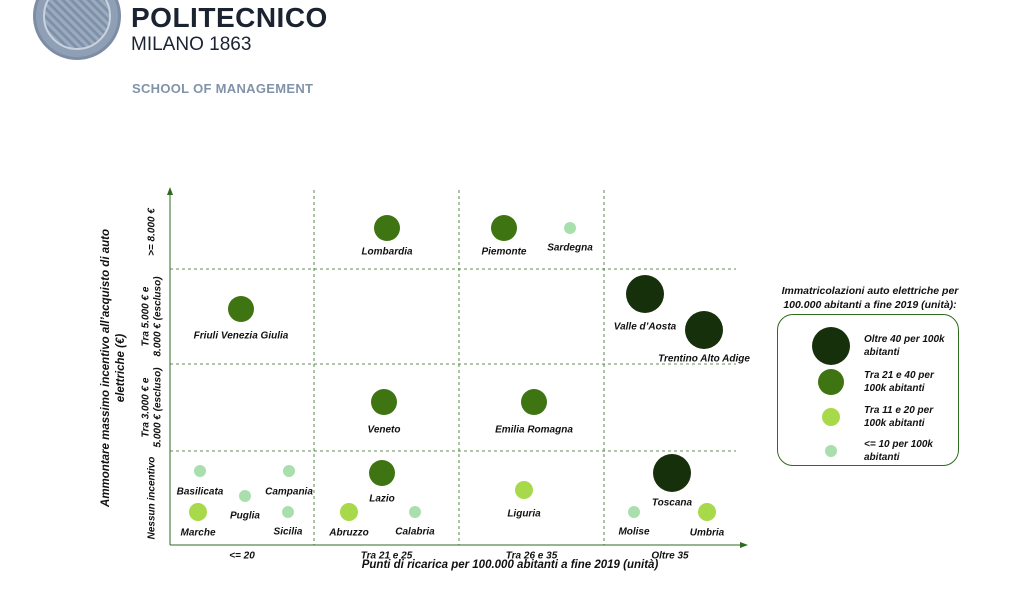  Describe the element at coordinates (158, 407) in the screenshot. I see `y-tick-label-line: 5.000 € (escluso)` at that location.